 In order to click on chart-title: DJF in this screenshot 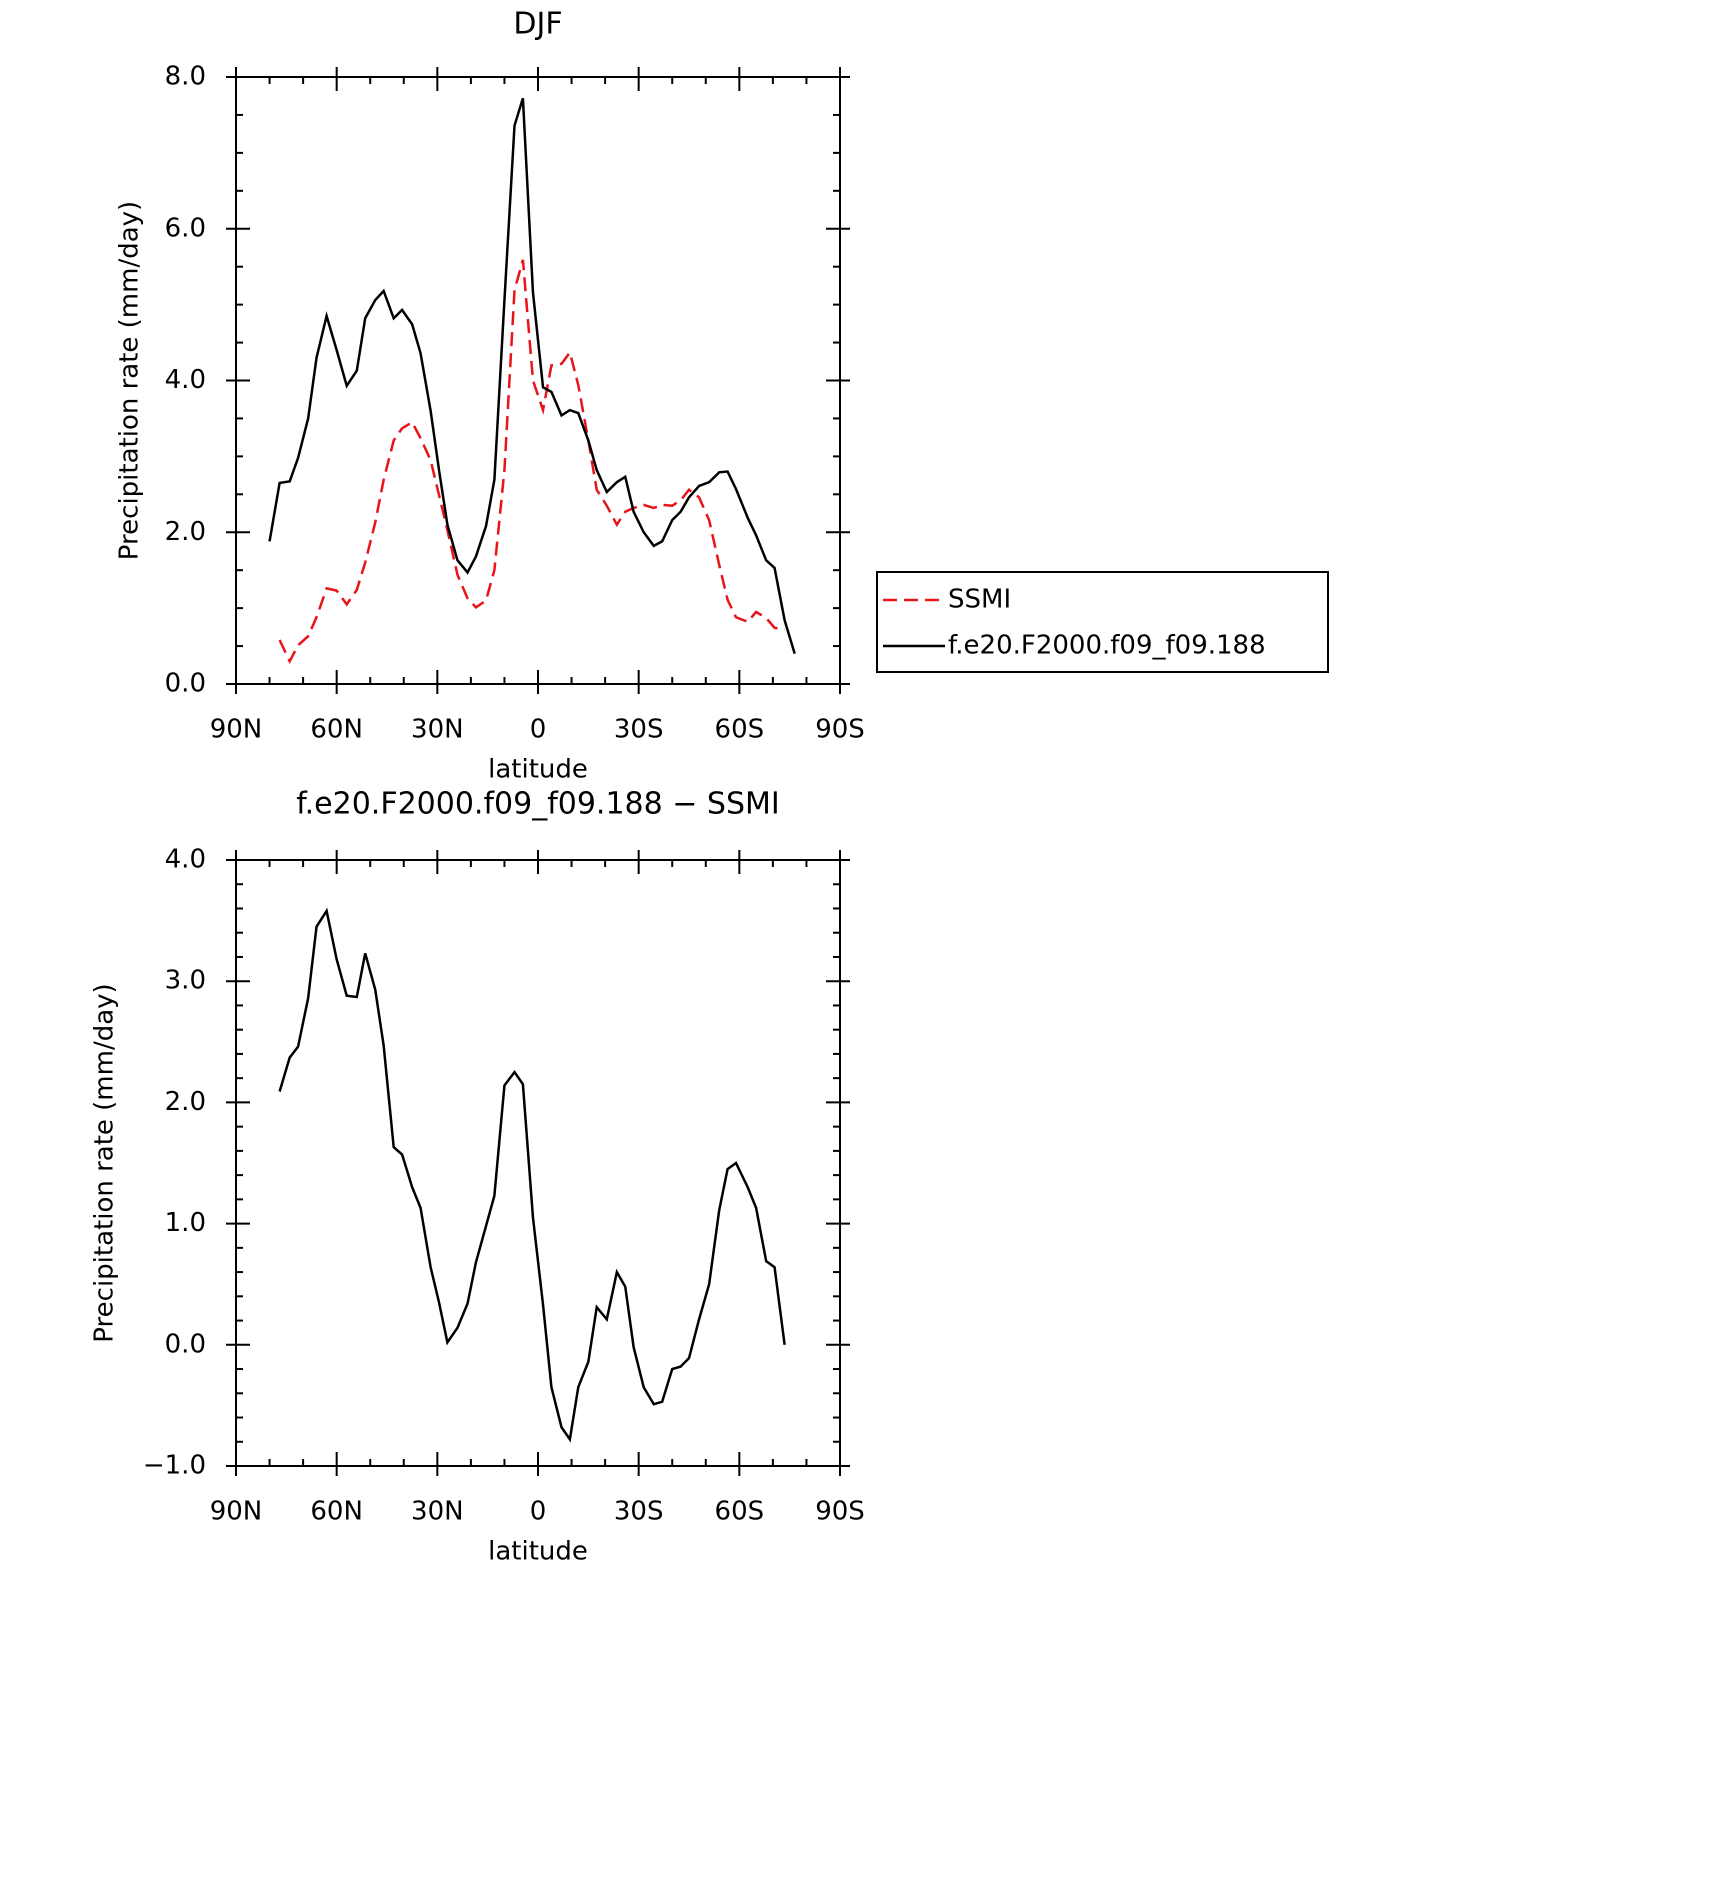, I will do `click(537, 24)`.